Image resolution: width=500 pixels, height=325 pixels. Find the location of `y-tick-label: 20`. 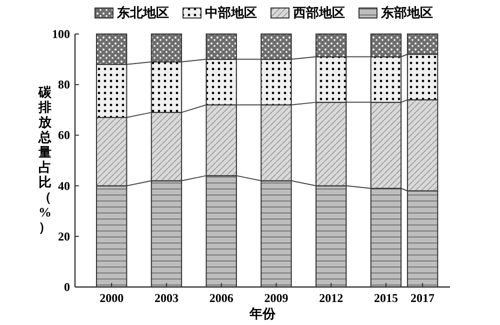

y-tick-label: 20 is located at coordinates (64, 236).